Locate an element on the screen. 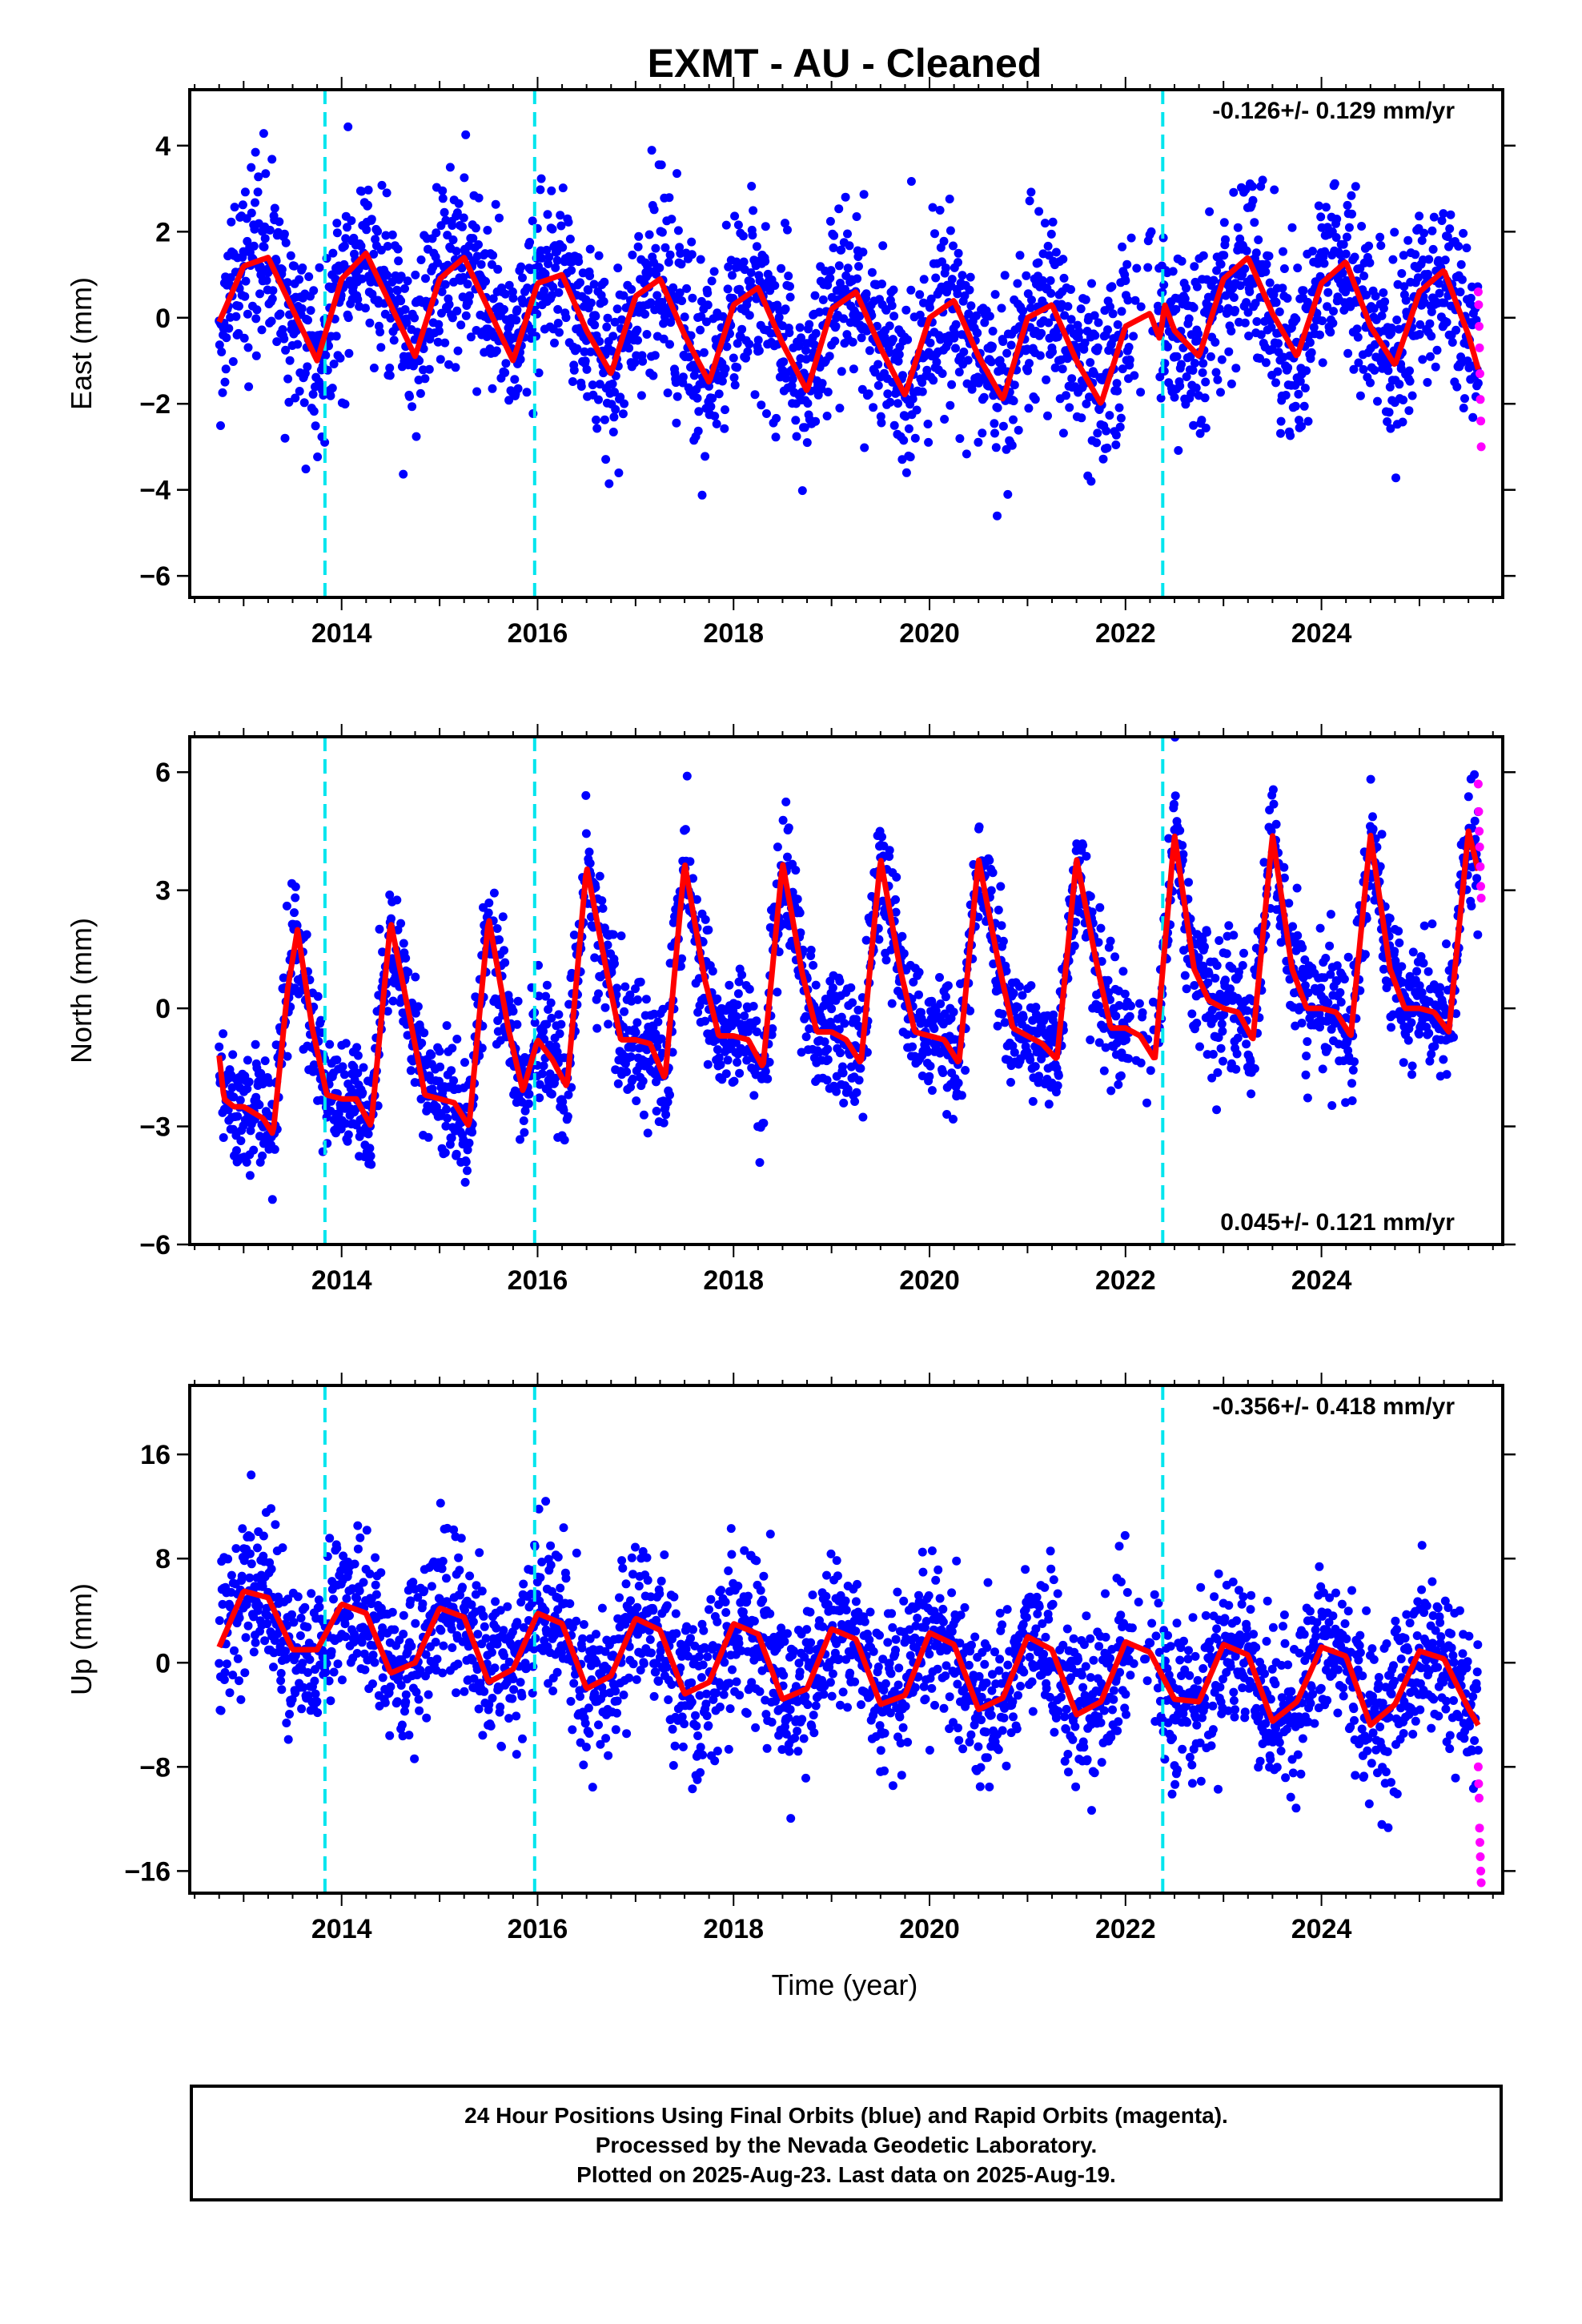  x-tick-label: 2014 is located at coordinates (342, 633).